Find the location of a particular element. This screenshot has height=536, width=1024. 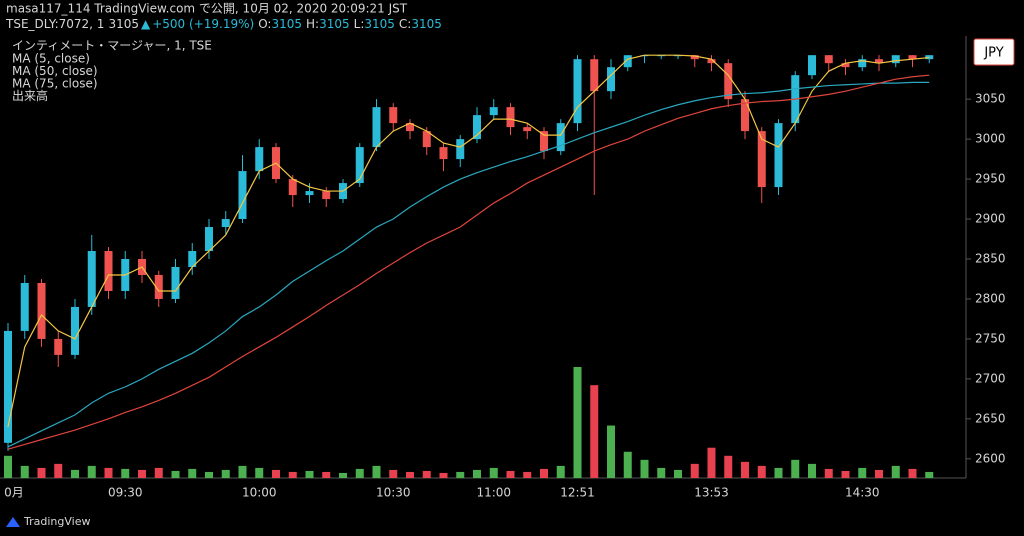

legend-entry: MA (50, close) is located at coordinates (55, 71).